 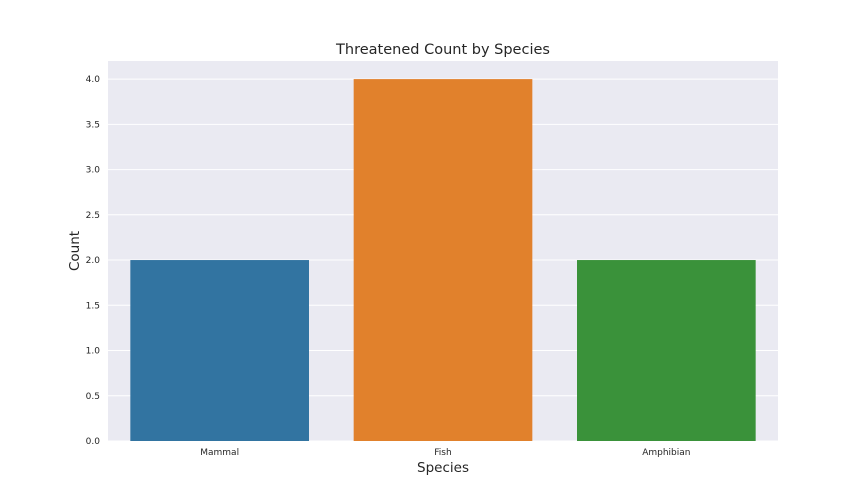 I want to click on y-tick-label: 2.5, so click(x=93, y=216).